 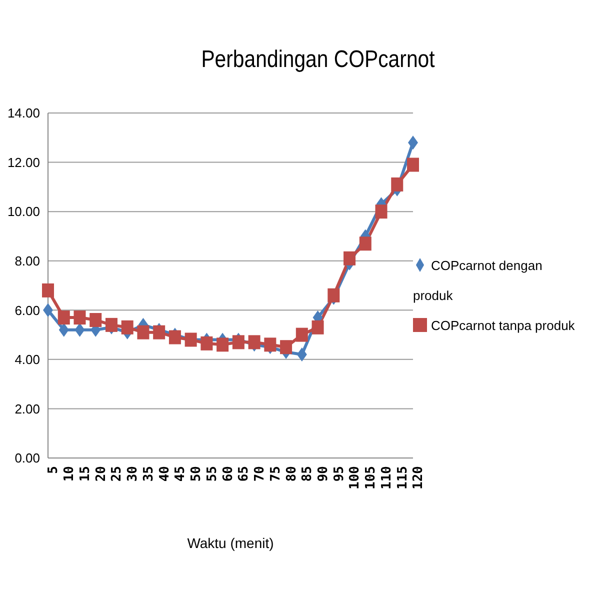 What do you see at coordinates (54, 470) in the screenshot?
I see `x-tick-label: 5` at bounding box center [54, 470].